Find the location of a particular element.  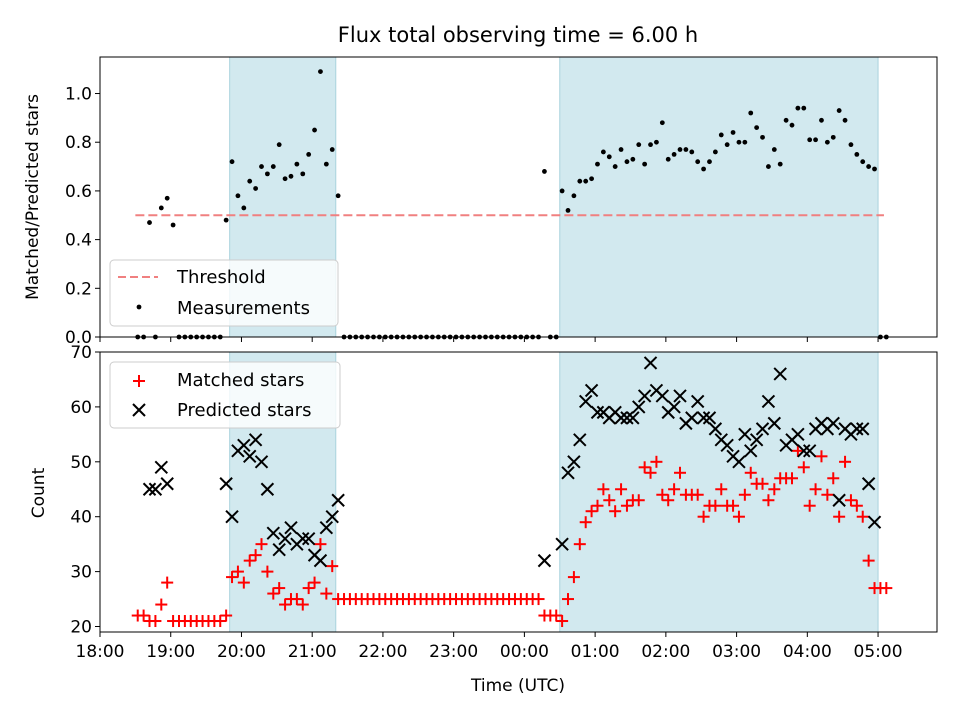

y-tick-label: 40 is located at coordinates (81, 518).